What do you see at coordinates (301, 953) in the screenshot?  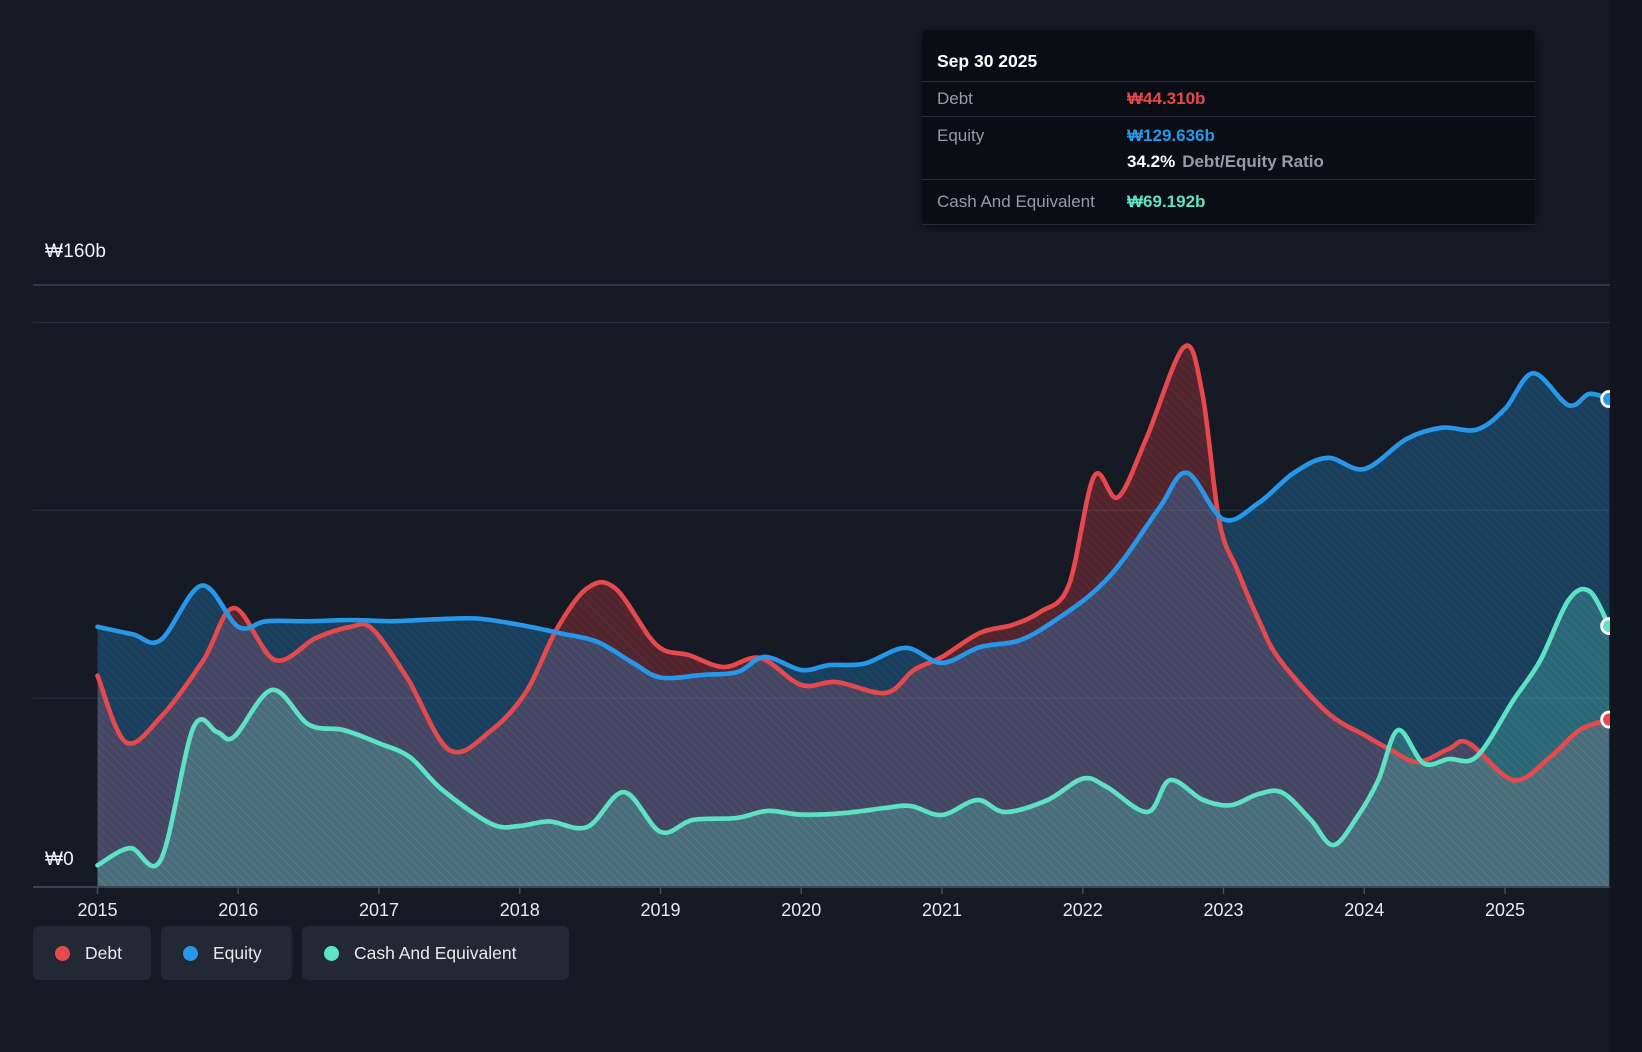 I see `legend: Debt Equity Cash And Equivalent` at bounding box center [301, 953].